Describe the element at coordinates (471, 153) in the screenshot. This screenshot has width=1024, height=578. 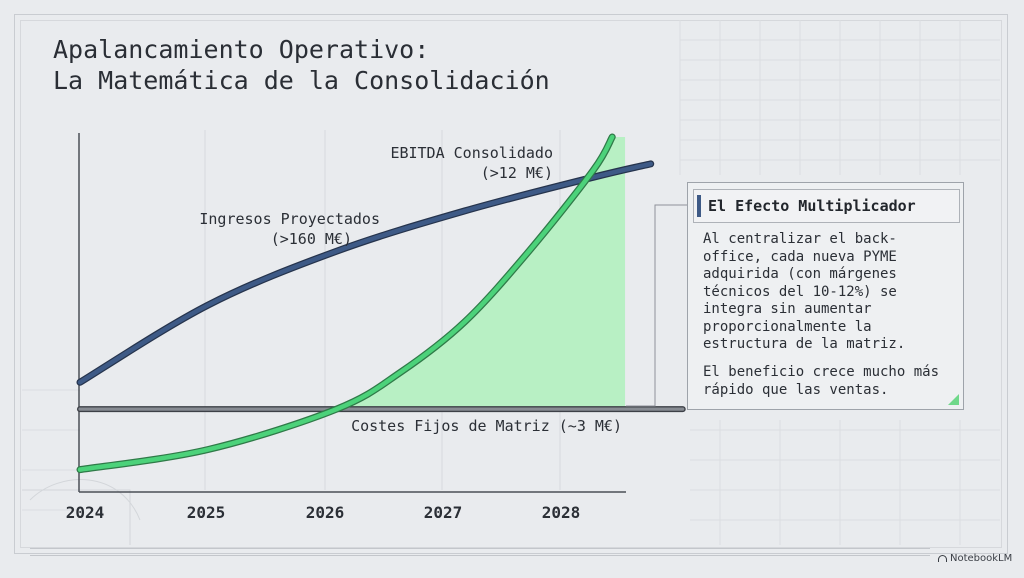
I see `ebitda-label-line-1: EBITDA Consolidado` at that location.